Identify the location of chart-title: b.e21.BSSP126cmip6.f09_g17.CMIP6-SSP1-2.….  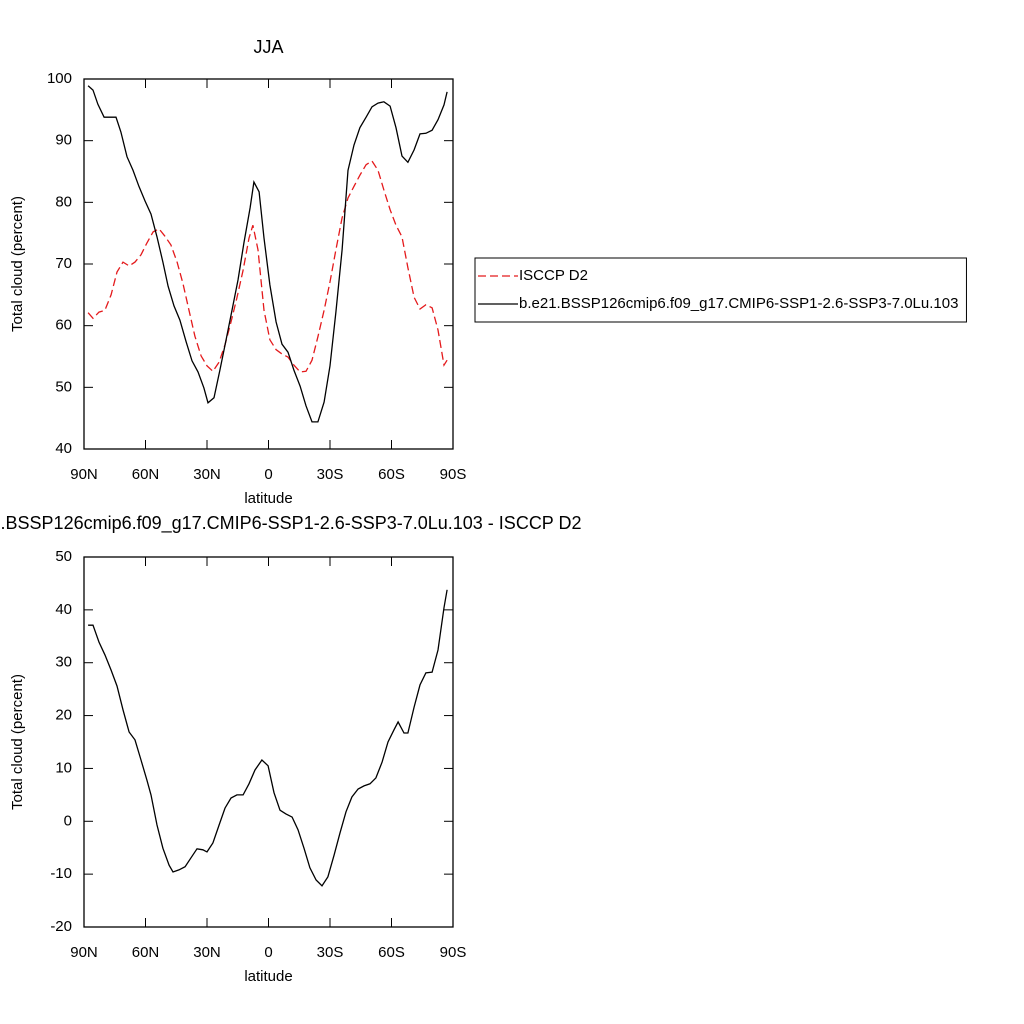
(291, 523).